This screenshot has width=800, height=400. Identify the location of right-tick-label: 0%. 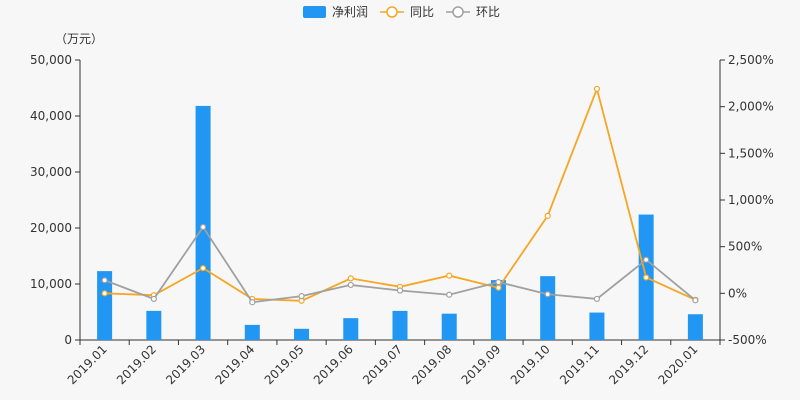
(737, 293).